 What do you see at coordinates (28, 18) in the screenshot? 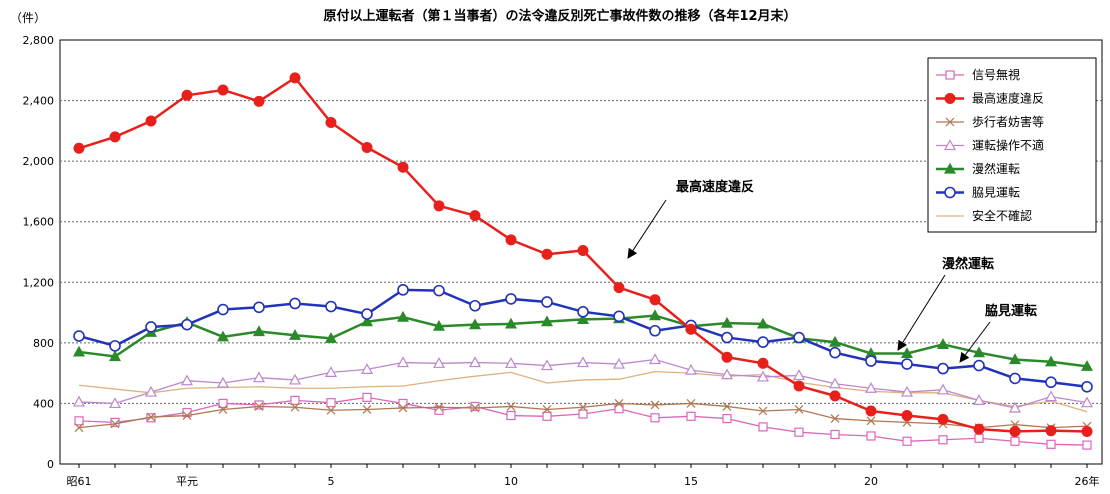
I see `unit-label: （件）` at bounding box center [28, 18].